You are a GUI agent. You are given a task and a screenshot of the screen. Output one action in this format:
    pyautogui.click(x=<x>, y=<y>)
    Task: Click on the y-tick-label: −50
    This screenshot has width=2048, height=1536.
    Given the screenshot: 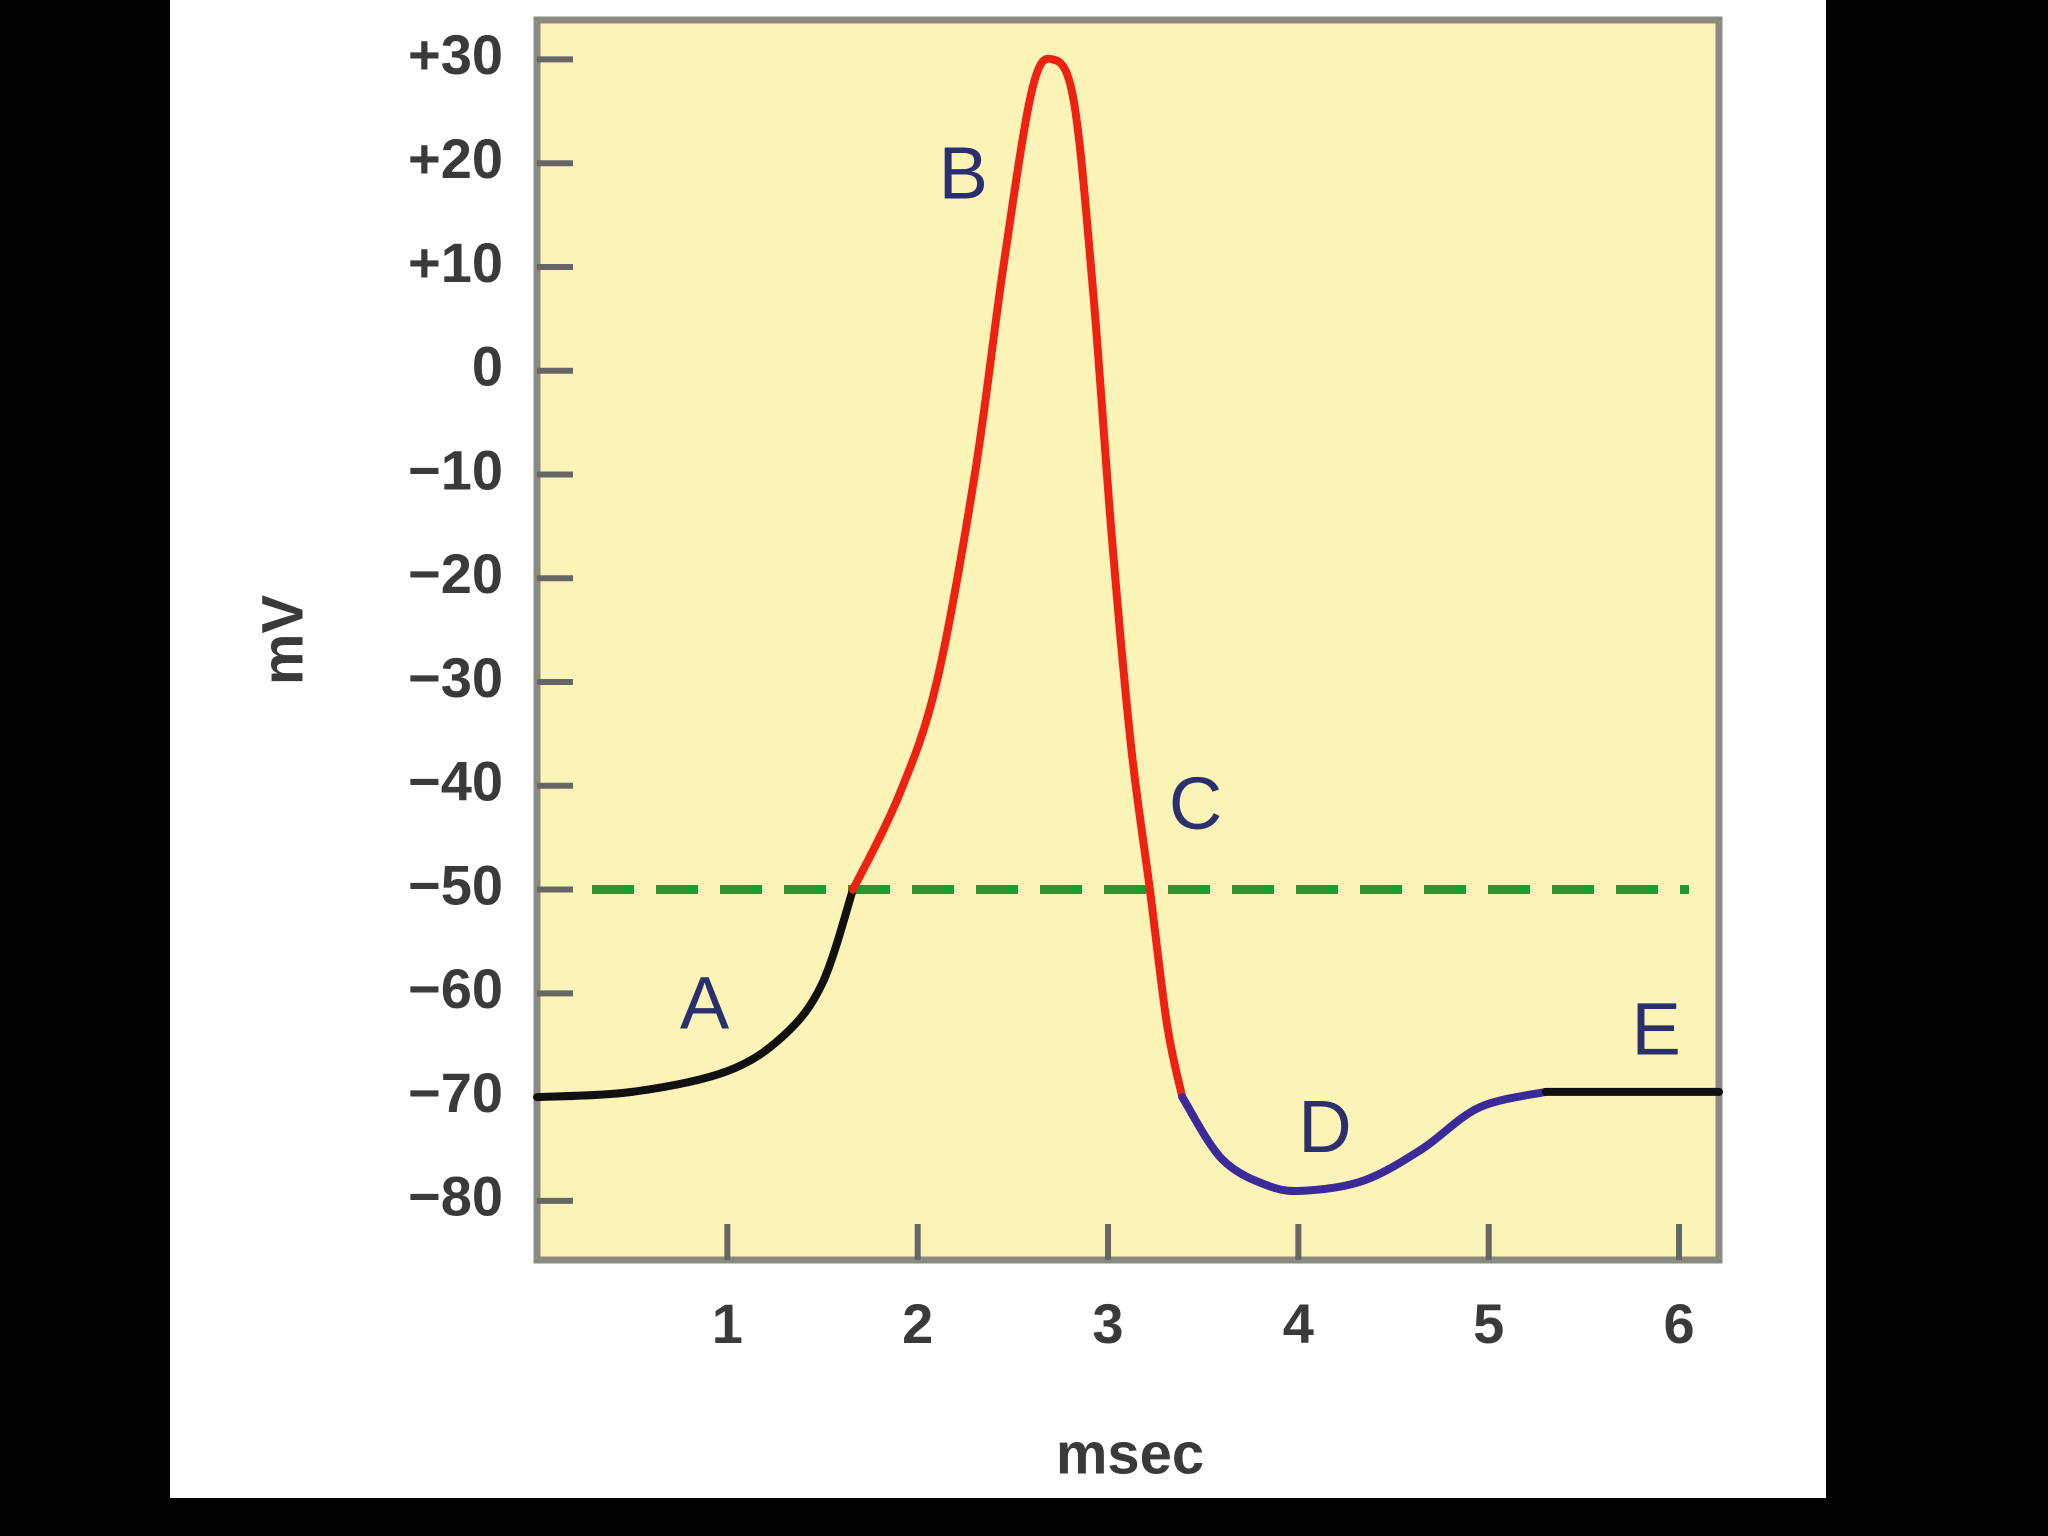 What is the action you would take?
    pyautogui.click(x=455, y=884)
    